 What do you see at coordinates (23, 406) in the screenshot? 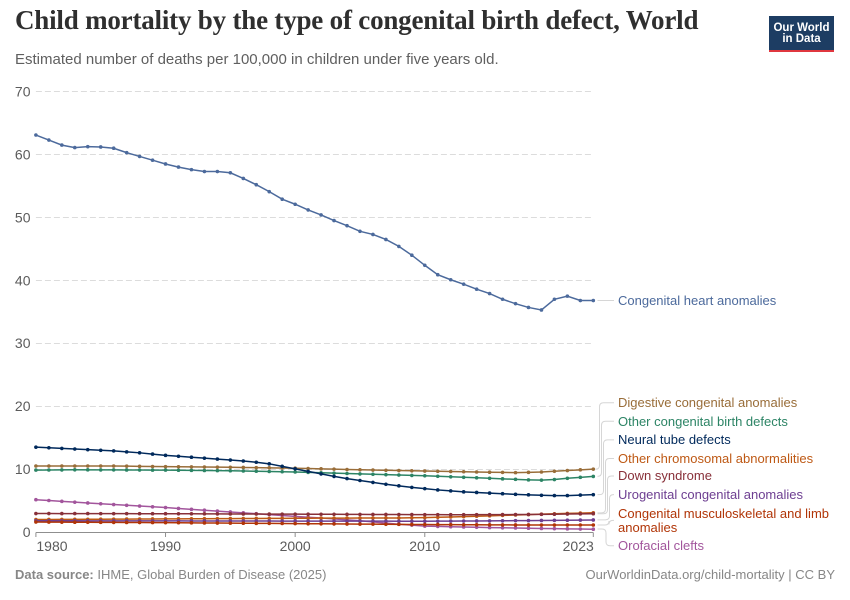
I see `svg-text: 20` at bounding box center [23, 406].